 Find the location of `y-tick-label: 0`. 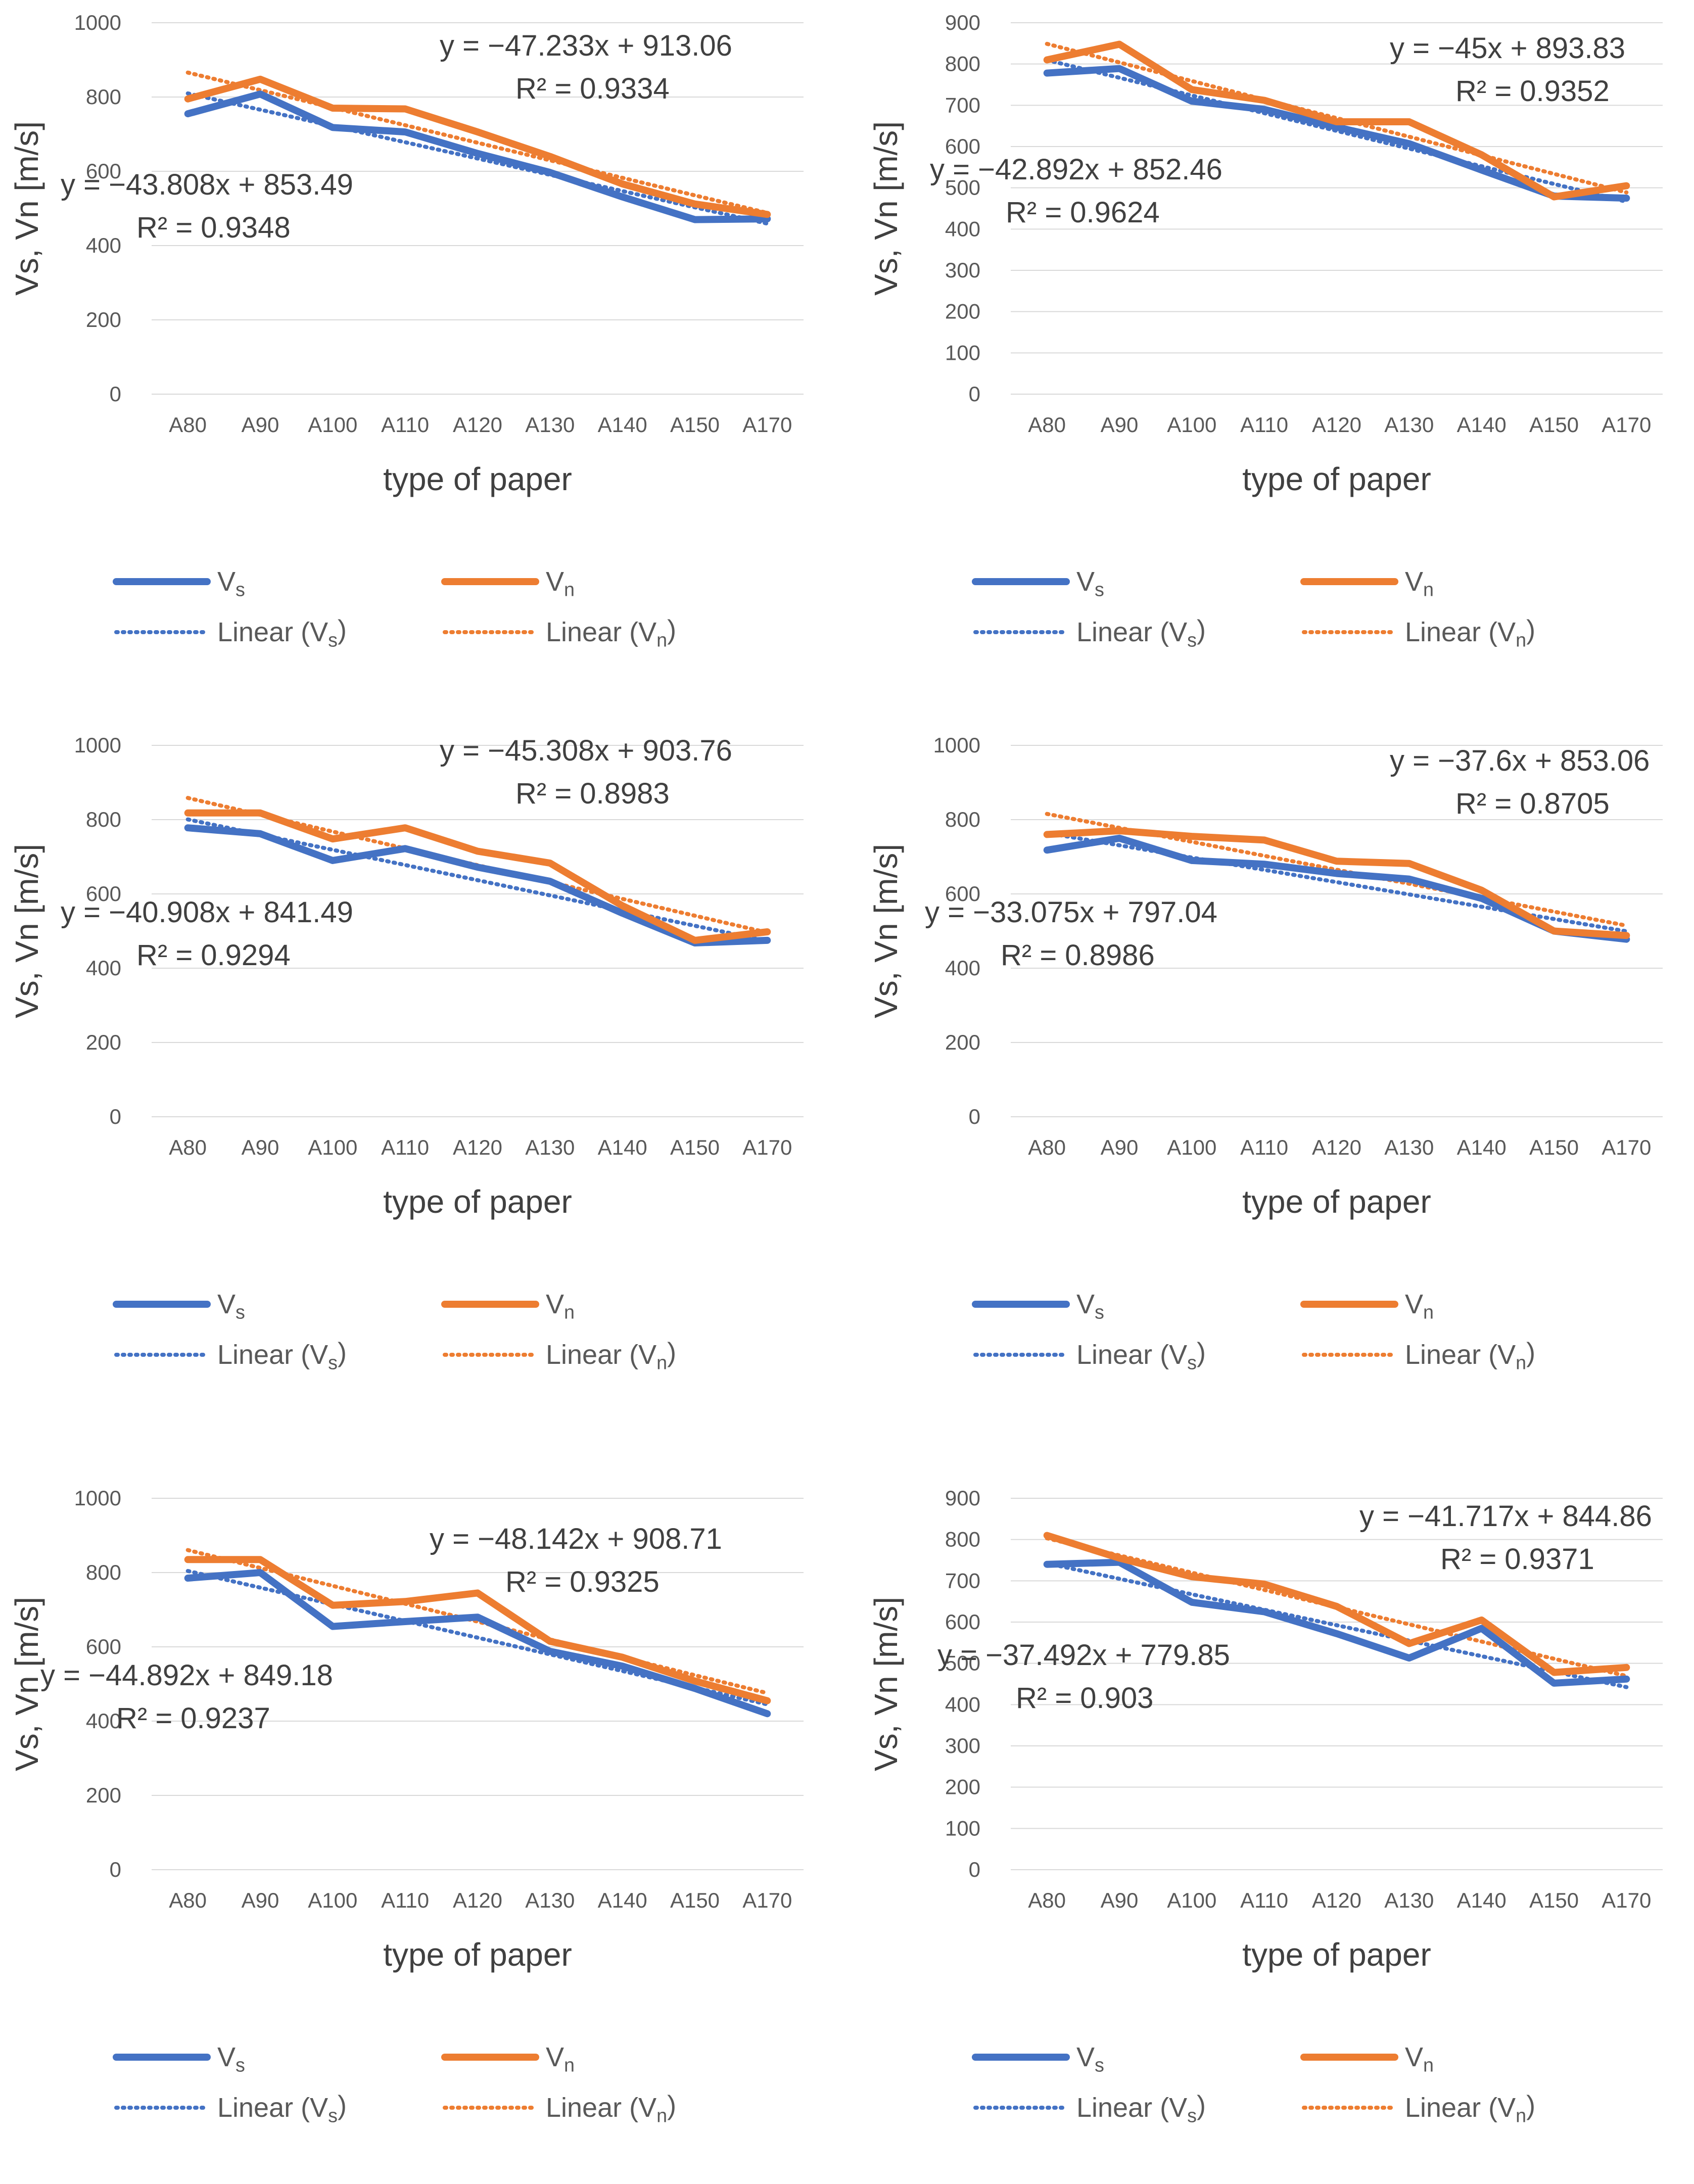

y-tick-label: 0 is located at coordinates (115, 394).